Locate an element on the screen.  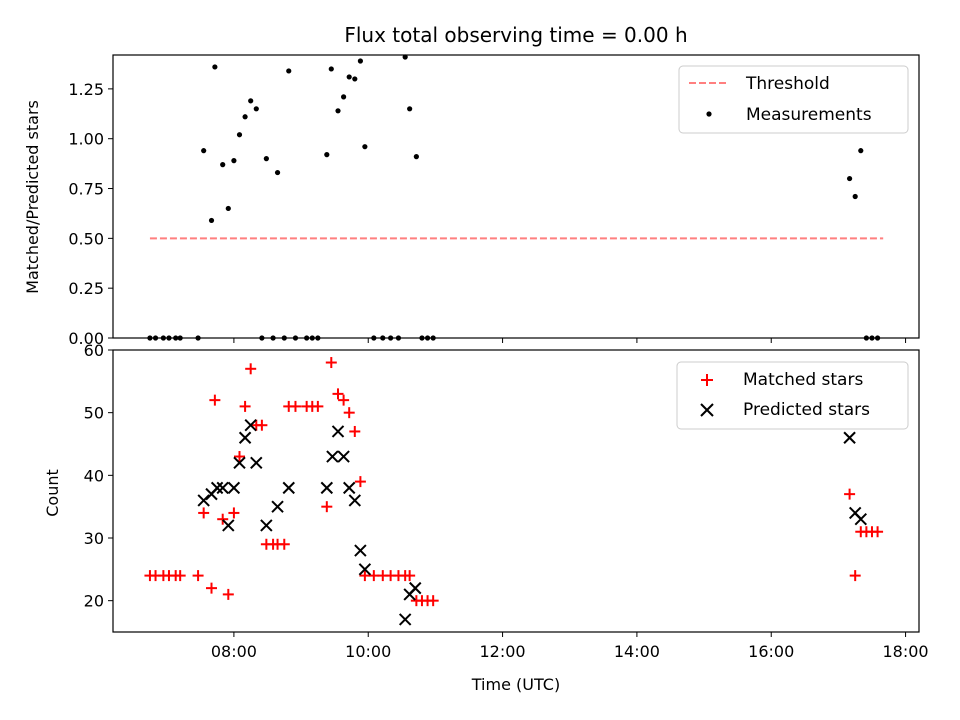
bottom-y-tick-label: 60 is located at coordinates (94, 350).